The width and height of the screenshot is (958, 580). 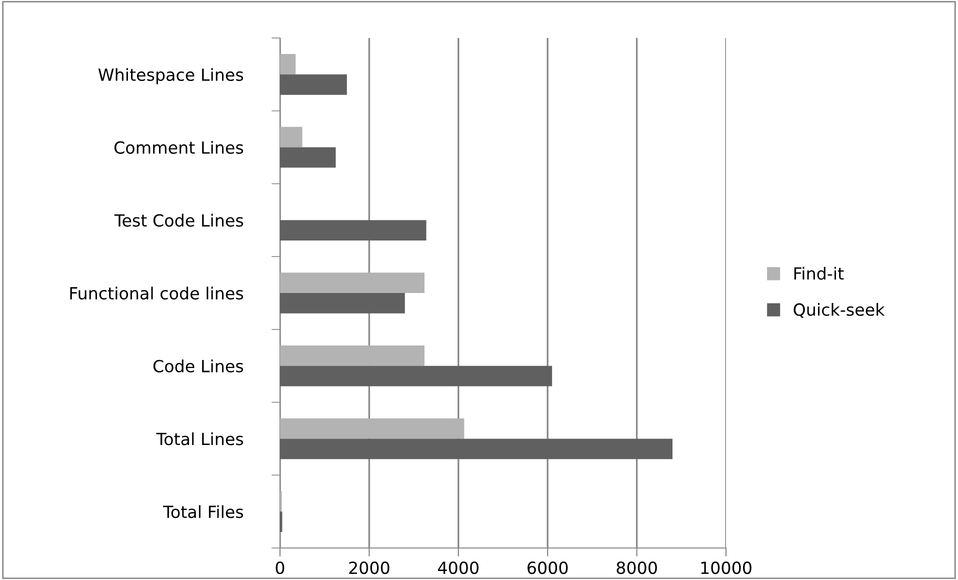 I want to click on legend-label: Find-it, so click(x=819, y=273).